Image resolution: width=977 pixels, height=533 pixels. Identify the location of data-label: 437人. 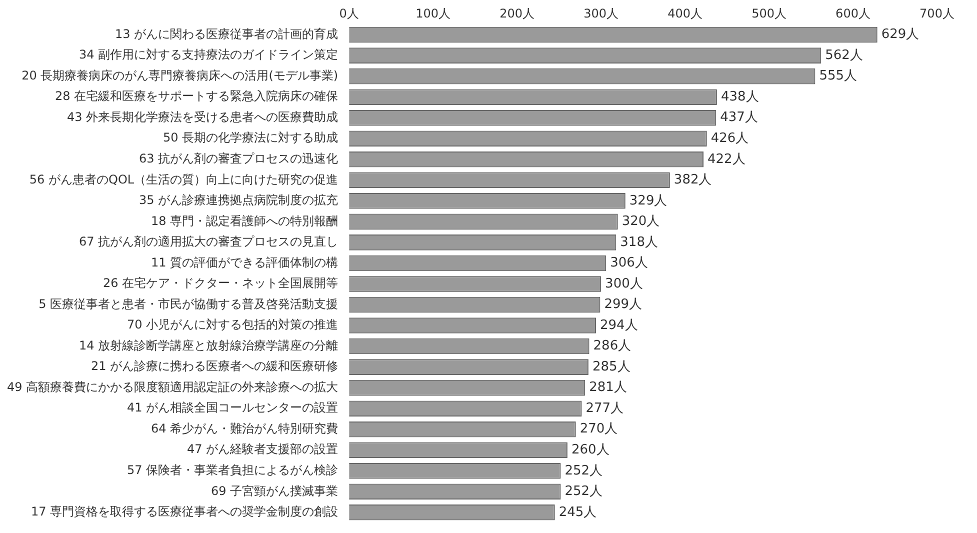
(739, 118).